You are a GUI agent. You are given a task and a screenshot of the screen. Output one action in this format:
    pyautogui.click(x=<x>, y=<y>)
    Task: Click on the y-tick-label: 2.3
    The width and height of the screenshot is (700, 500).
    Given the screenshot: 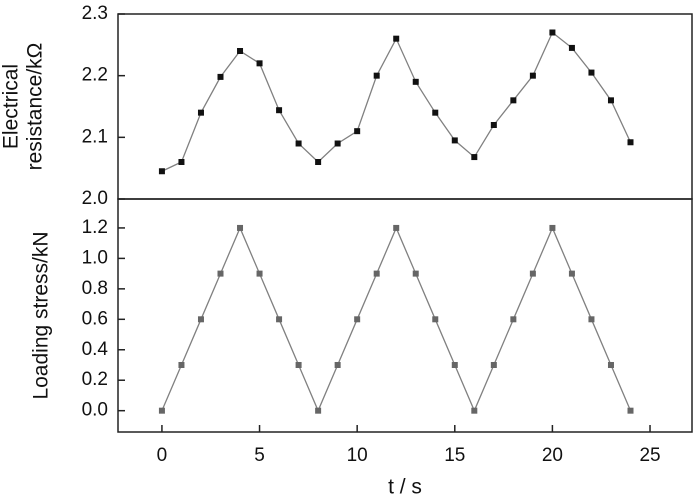 What is the action you would take?
    pyautogui.click(x=95, y=13)
    